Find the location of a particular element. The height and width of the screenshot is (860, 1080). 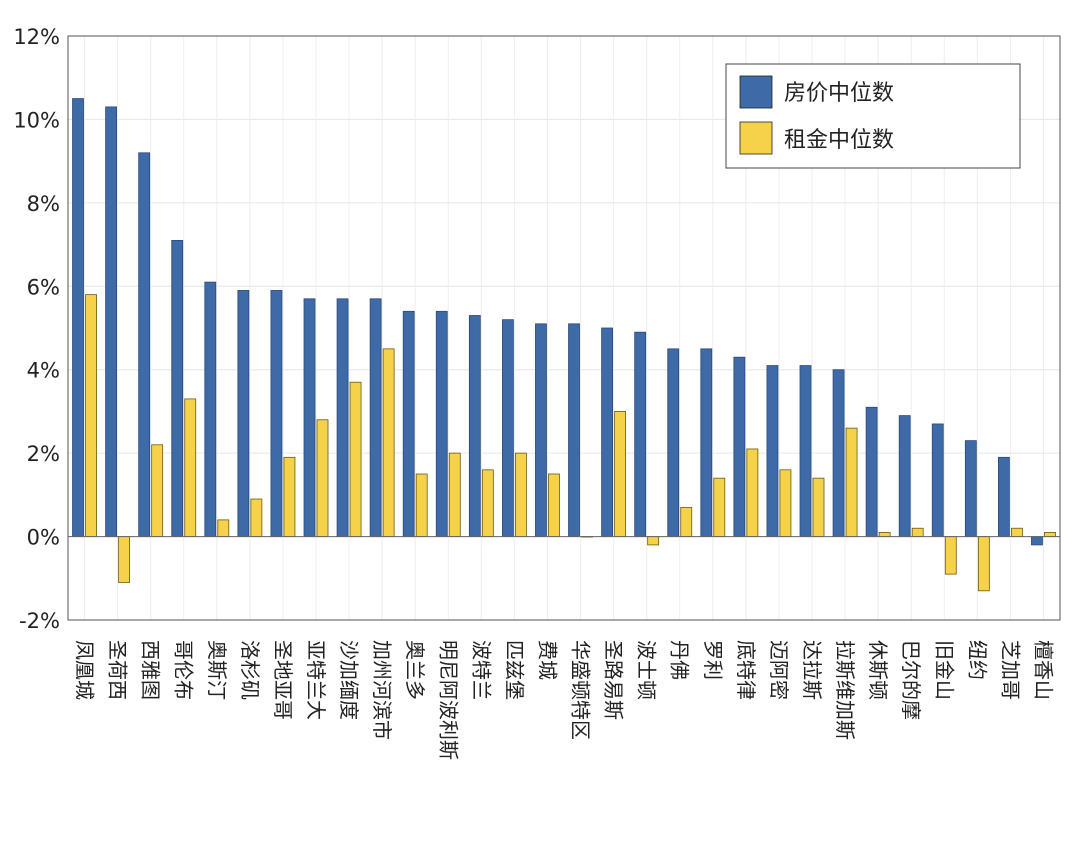

y-tick-label: 2% is located at coordinates (43, 454).